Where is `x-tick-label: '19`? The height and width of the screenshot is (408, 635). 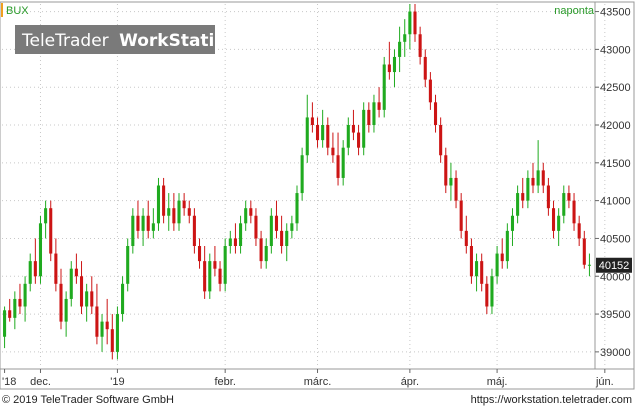
x-tick-label: '19 is located at coordinates (117, 382).